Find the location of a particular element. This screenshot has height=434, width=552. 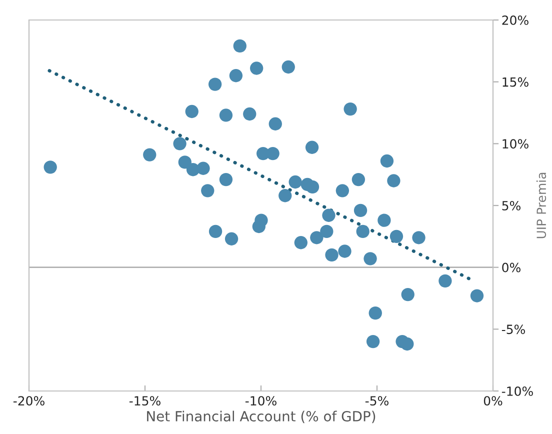

y-tick-label: 20% is located at coordinates (515, 20).